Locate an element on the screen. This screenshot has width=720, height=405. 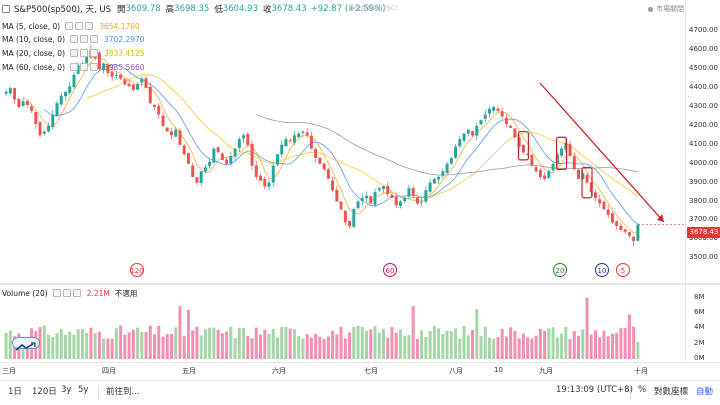
legend-ma20: MA (20, close, 0) 3833.4125 is located at coordinates (74, 53).